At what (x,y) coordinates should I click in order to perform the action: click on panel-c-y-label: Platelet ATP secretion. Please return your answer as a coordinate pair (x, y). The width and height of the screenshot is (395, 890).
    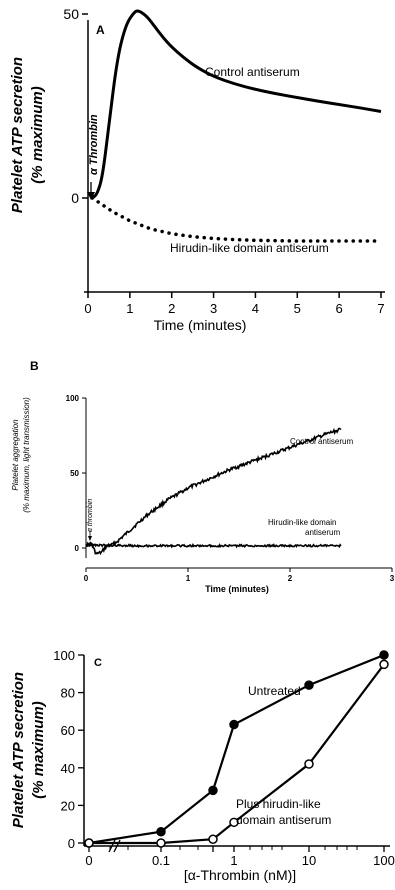
    Looking at the image, I should click on (18, 750).